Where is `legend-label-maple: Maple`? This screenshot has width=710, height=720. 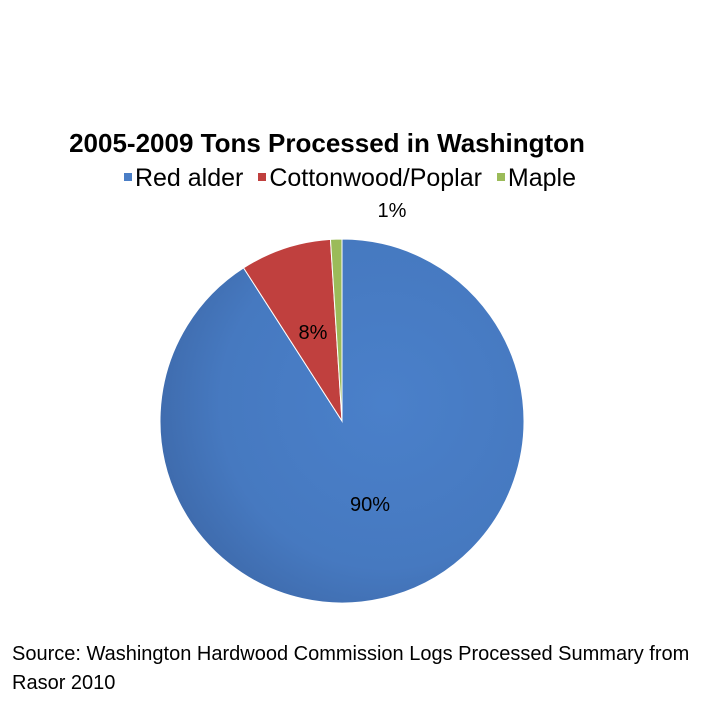 legend-label-maple: Maple is located at coordinates (542, 178).